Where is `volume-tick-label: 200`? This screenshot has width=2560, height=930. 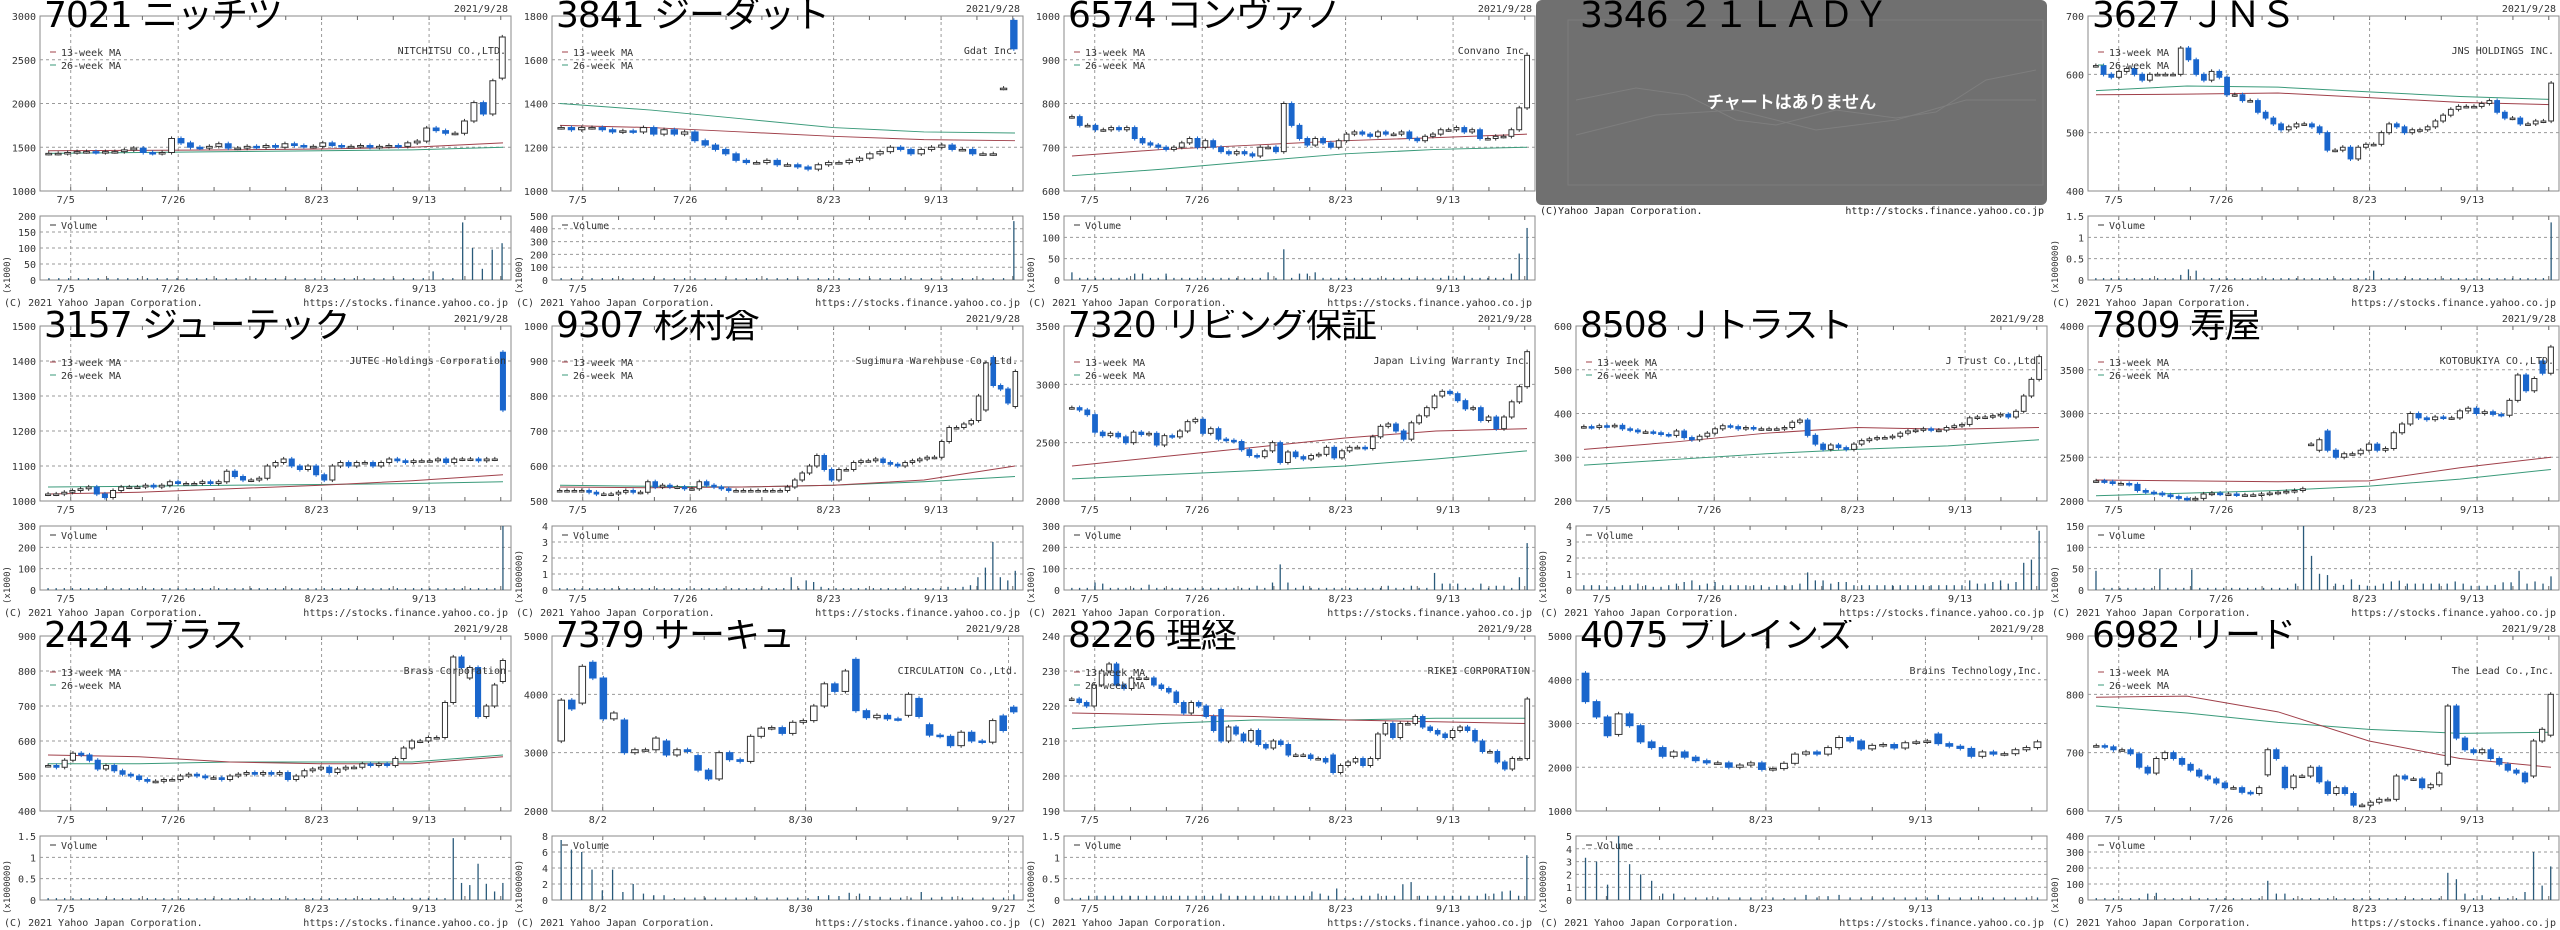 volume-tick-label: 200 is located at coordinates (1051, 548).